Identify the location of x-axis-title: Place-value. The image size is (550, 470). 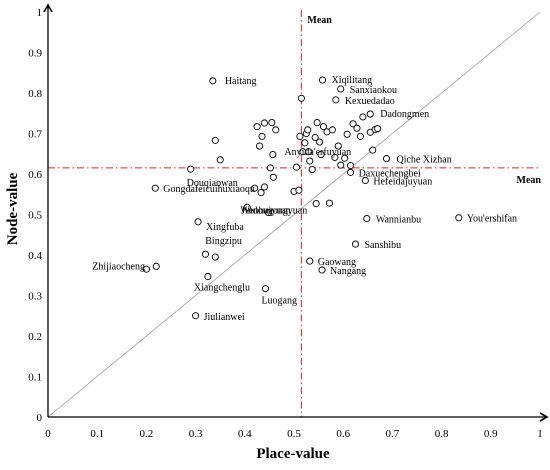
(293, 454).